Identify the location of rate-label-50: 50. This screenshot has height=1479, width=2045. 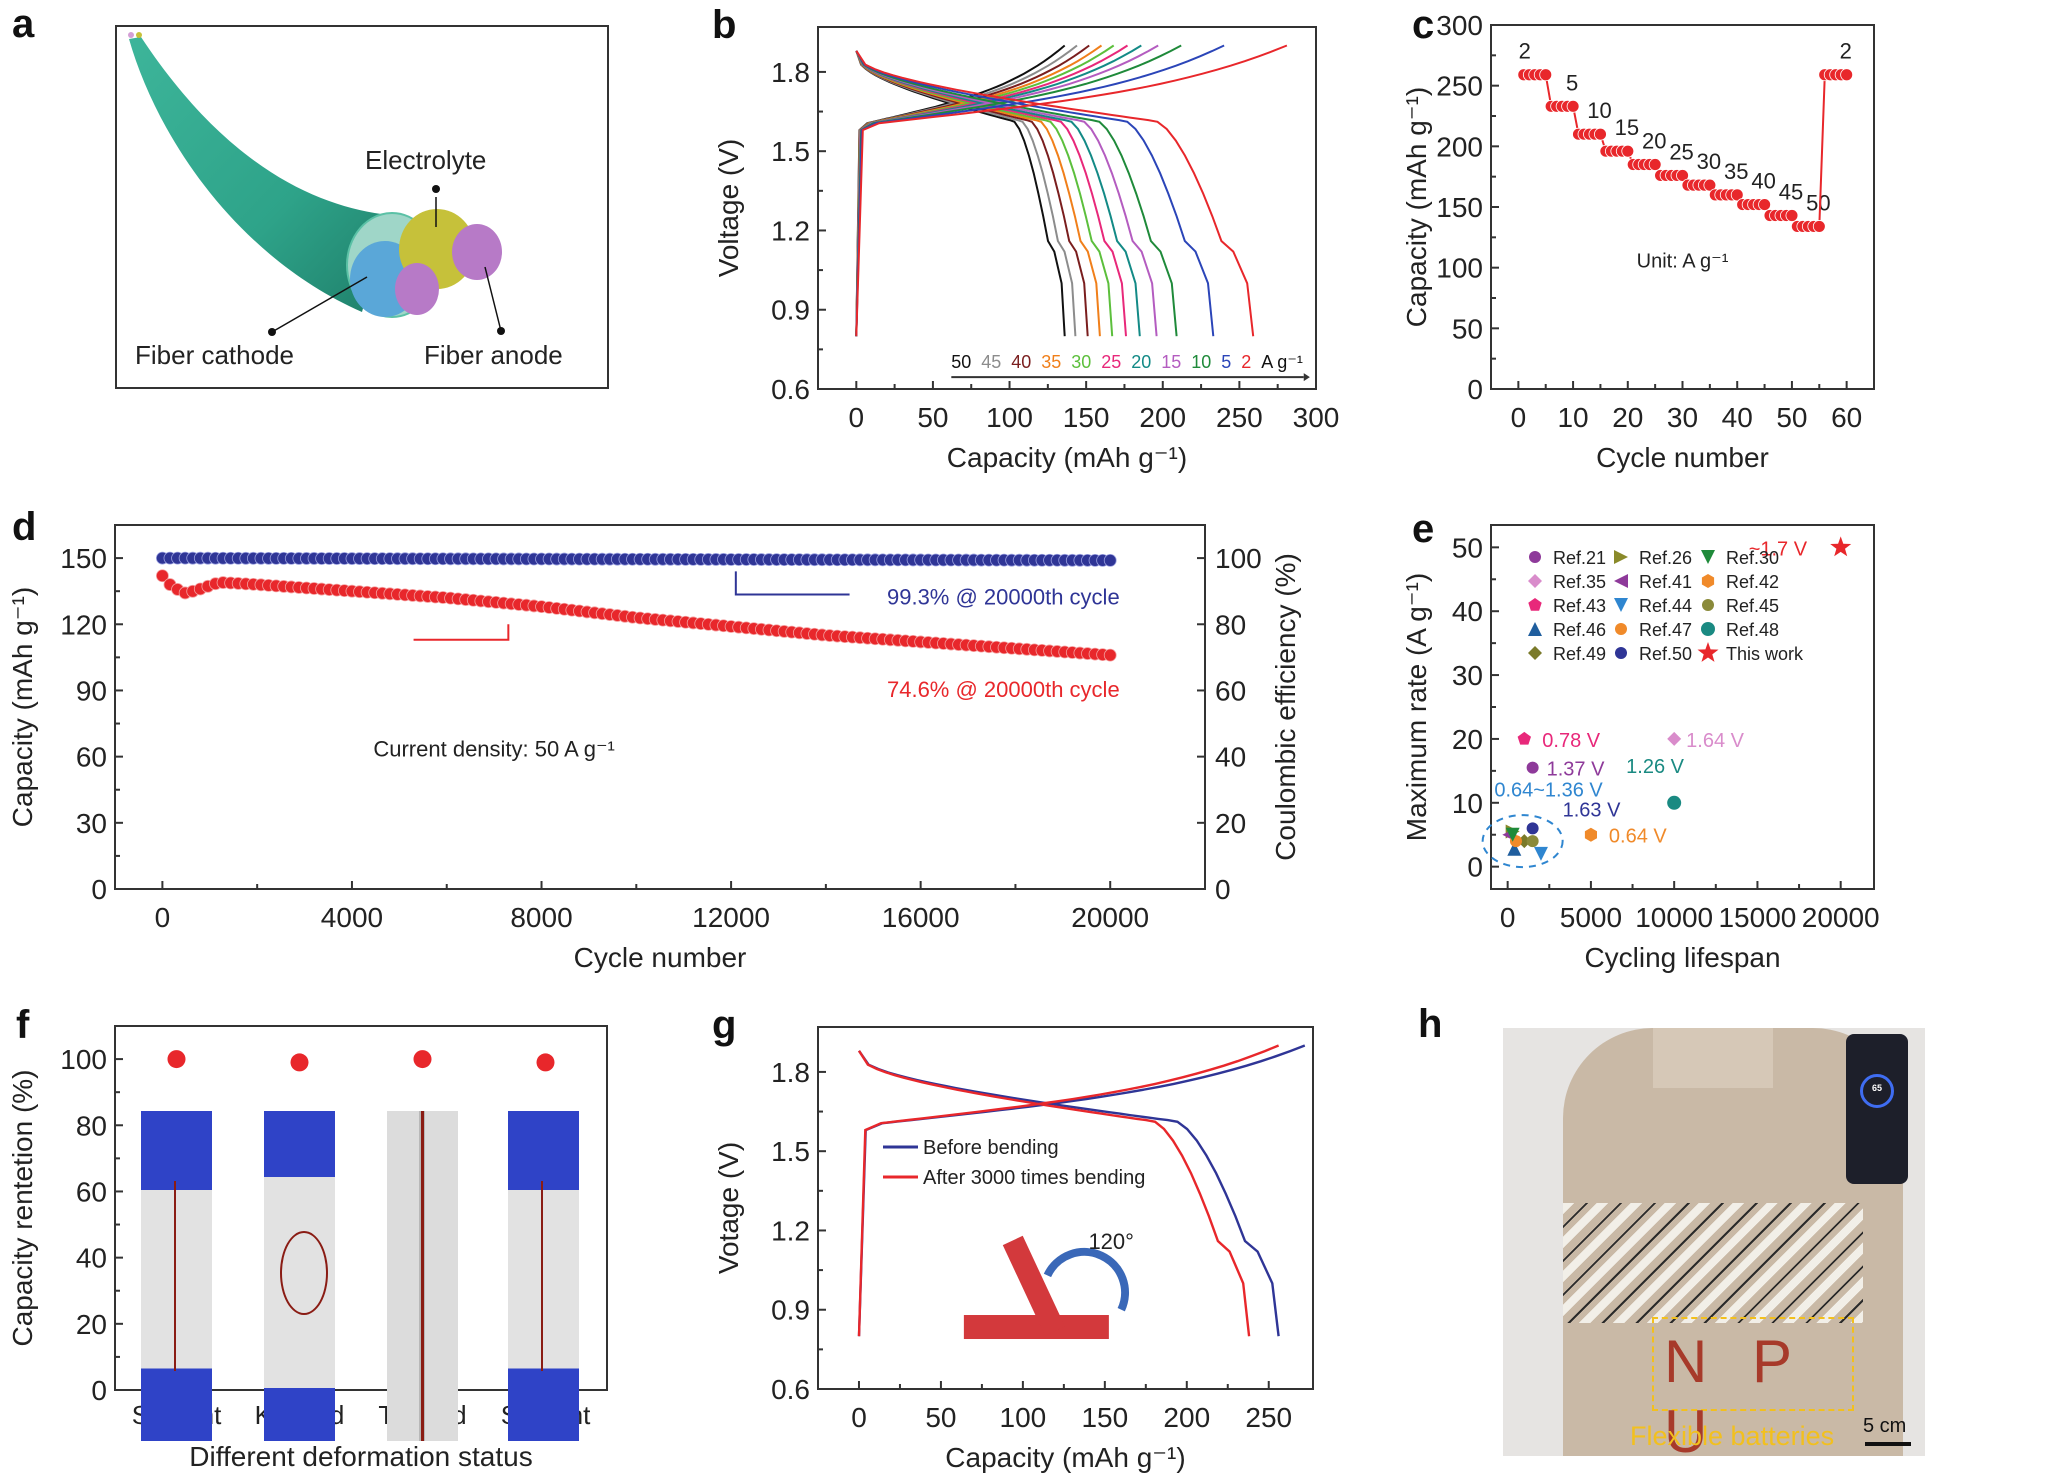
(961, 362).